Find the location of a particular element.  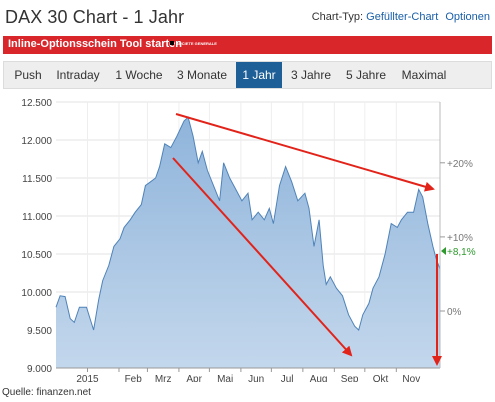

x-tick-label: Nov is located at coordinates (411, 378).